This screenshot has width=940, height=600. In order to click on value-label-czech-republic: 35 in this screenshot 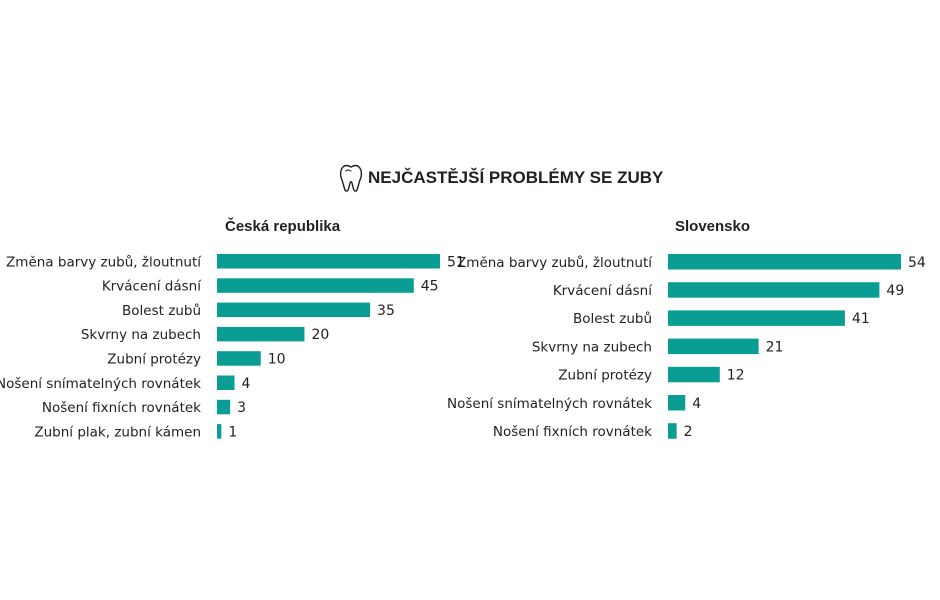, I will do `click(386, 311)`.